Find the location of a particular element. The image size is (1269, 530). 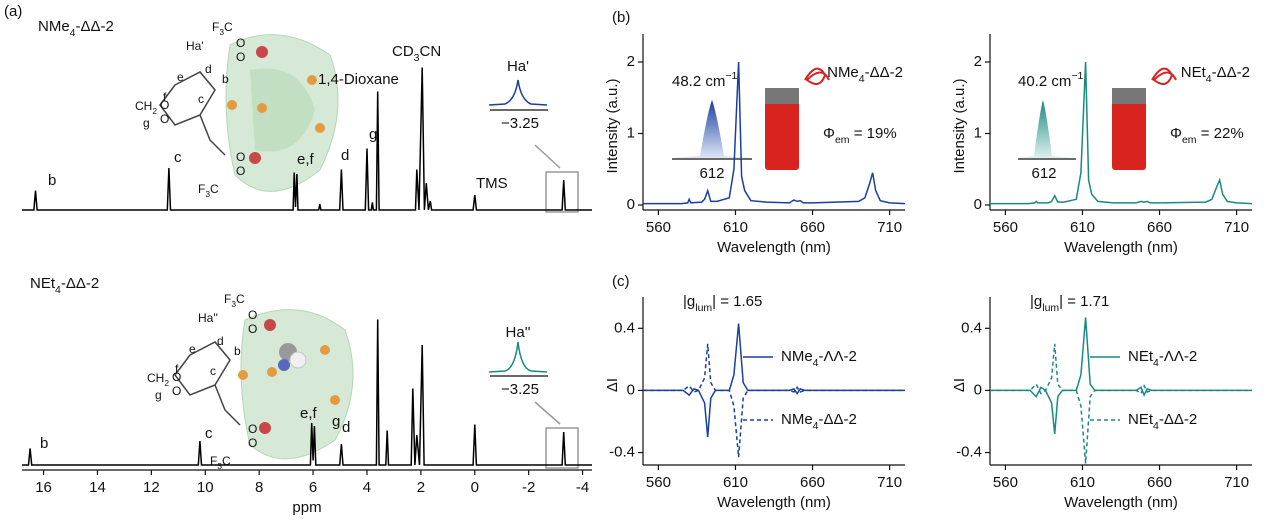

peak-label-part: 1,4-Dioxane is located at coordinates (358, 79).